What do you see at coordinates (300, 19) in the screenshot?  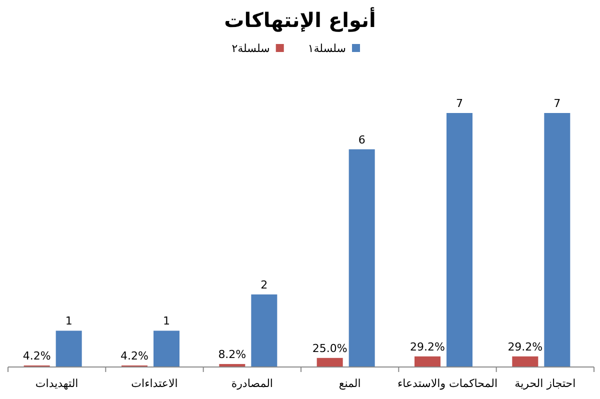 I see `chart-title: أنواع الإنتهاكات` at bounding box center [300, 19].